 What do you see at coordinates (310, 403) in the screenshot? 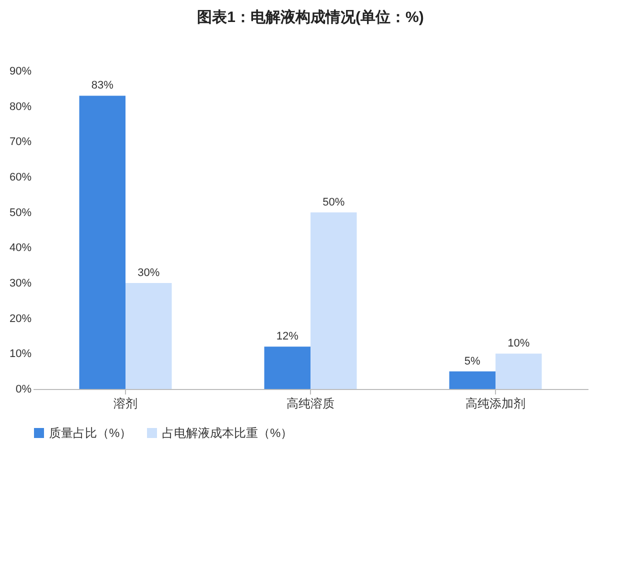
I see `x-tick-label: 高纯溶质` at bounding box center [310, 403].